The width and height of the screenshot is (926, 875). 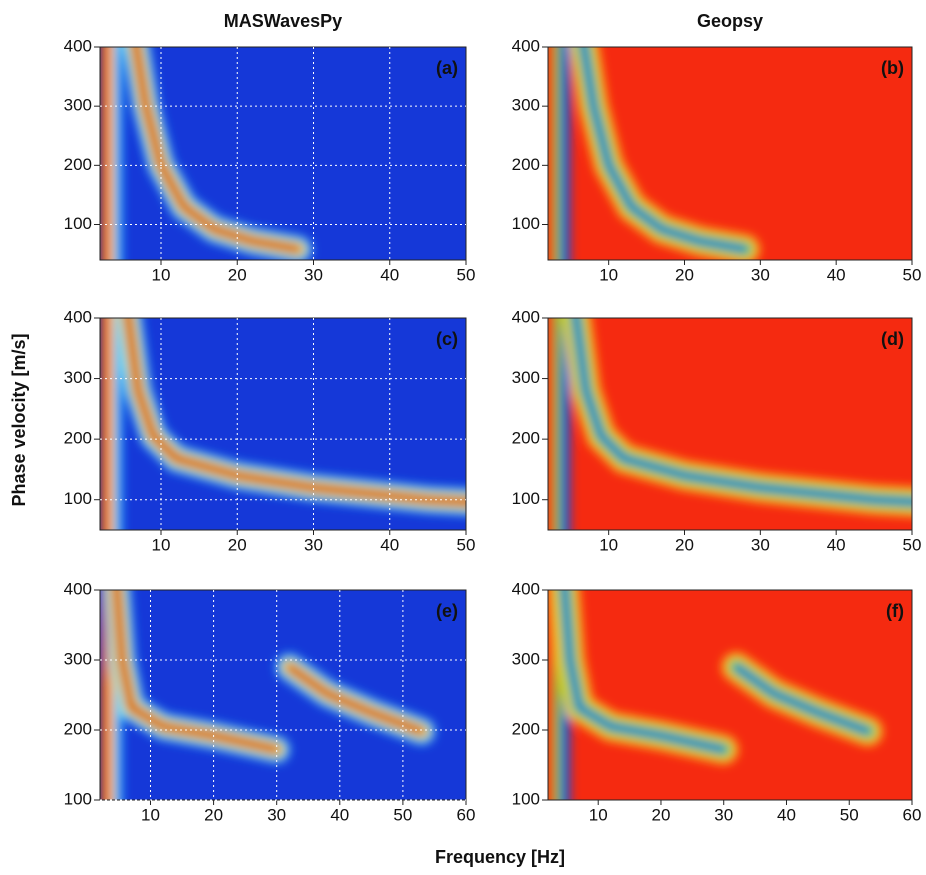 What do you see at coordinates (892, 68) in the screenshot?
I see `panel-label: (b)` at bounding box center [892, 68].